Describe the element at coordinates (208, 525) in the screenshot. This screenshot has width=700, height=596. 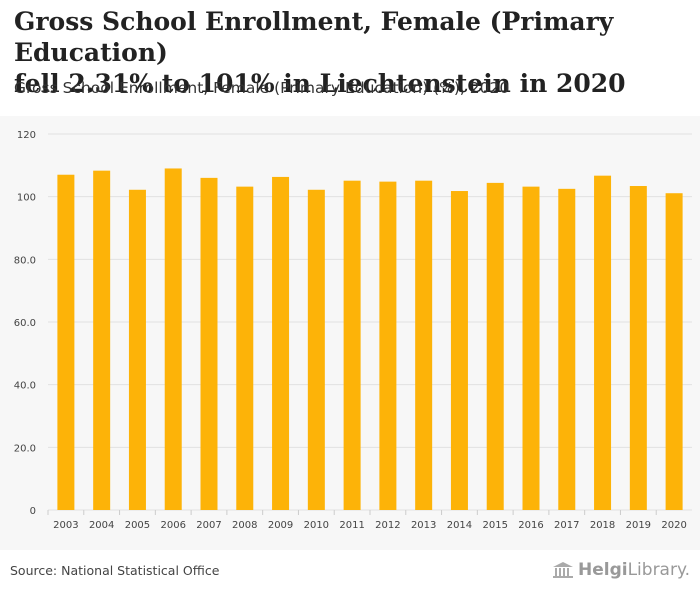
I see `x-tick-label: 2007` at that location.